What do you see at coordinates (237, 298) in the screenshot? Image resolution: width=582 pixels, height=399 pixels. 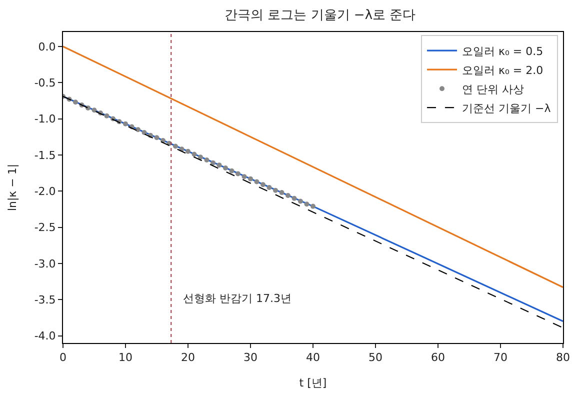 I see `annotation: 선형화 반감기 17.3년` at bounding box center [237, 298].